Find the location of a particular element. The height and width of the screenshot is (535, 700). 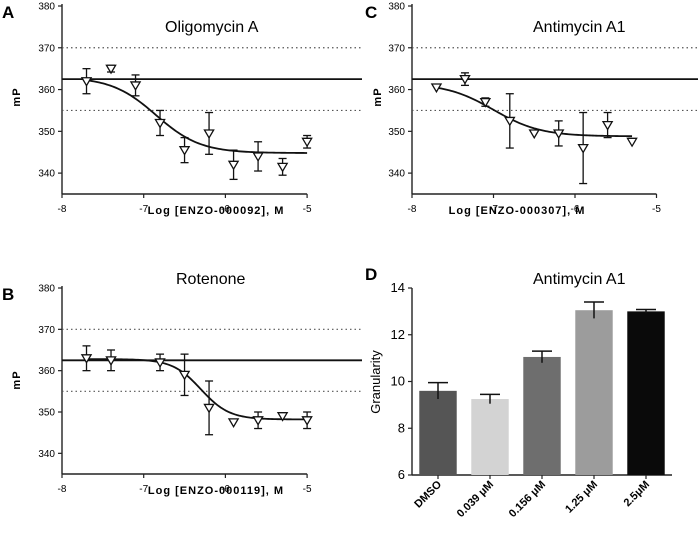

y-tick-label: 10 is located at coordinates (398, 381).